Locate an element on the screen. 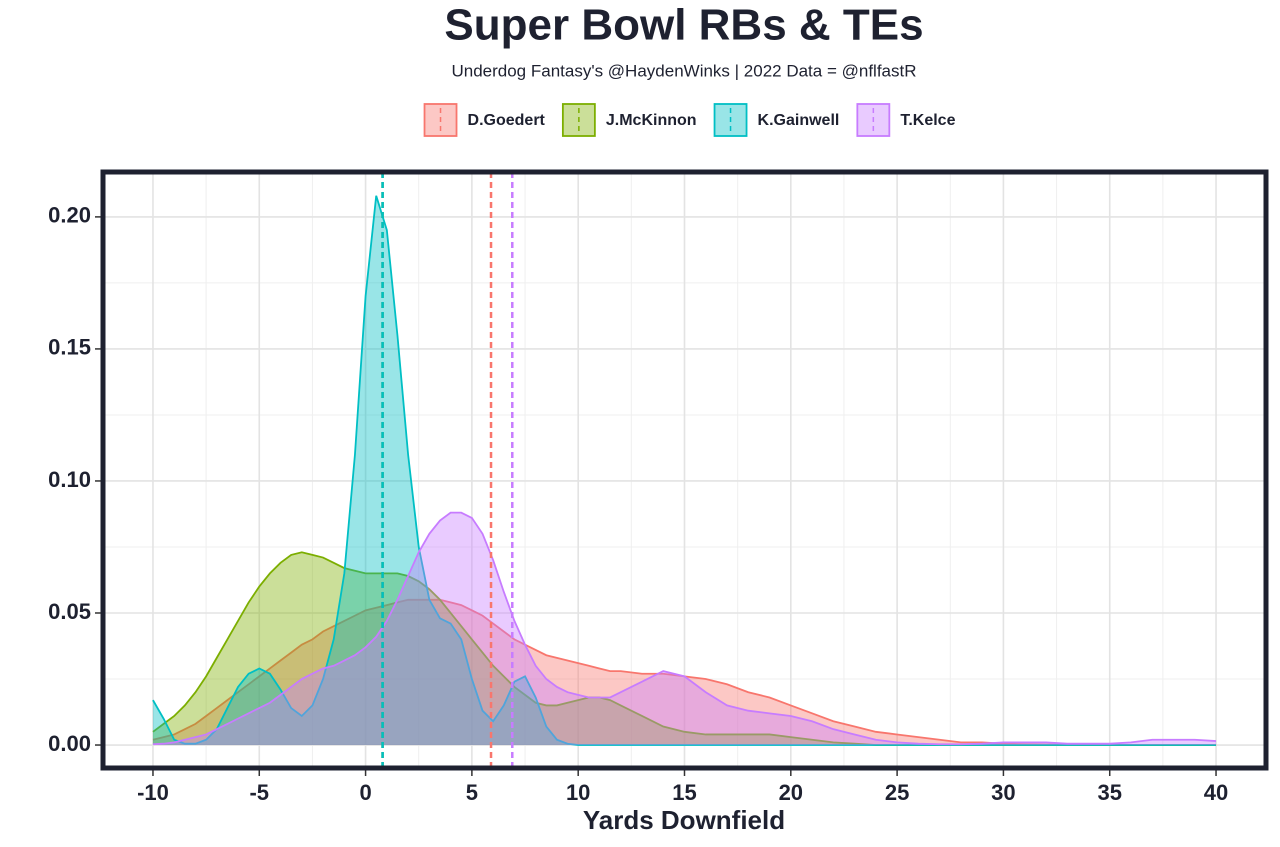 The width and height of the screenshot is (1280, 847). x-tick-label: -10 is located at coordinates (153, 792).